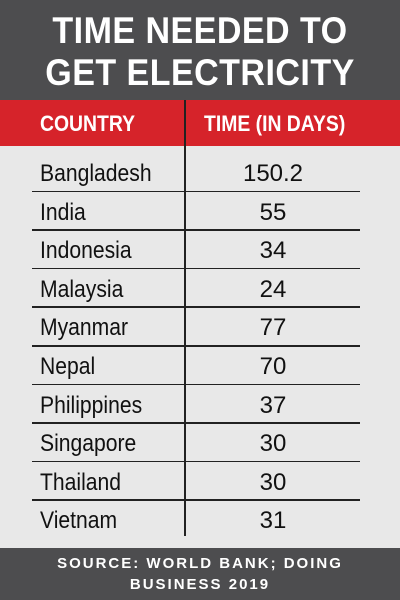 The image size is (400, 600). I want to click on table-row: Thailand 30, so click(200, 483).